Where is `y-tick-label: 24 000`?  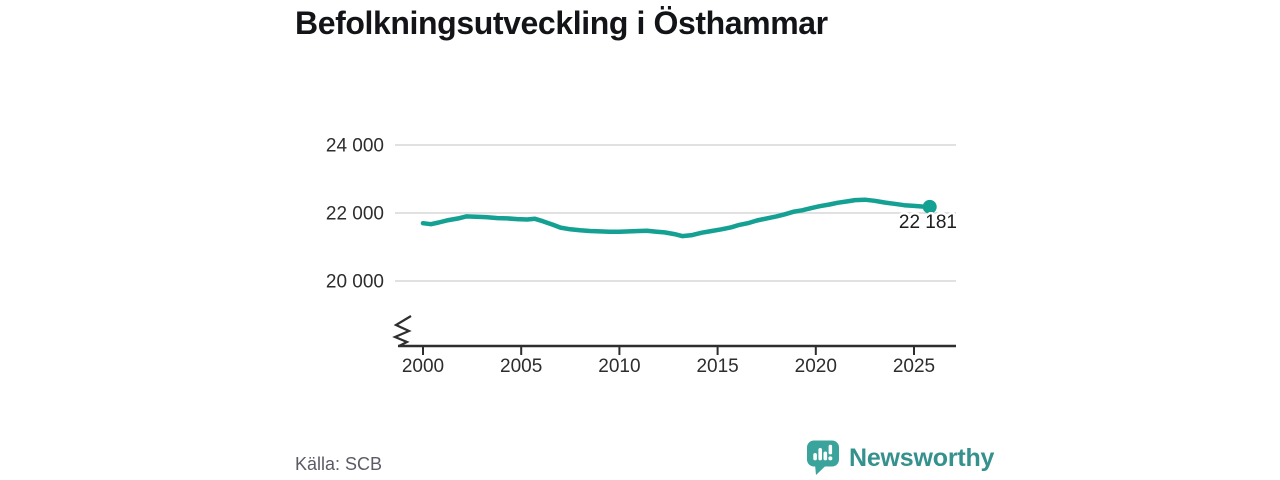 y-tick-label: 24 000 is located at coordinates (355, 146).